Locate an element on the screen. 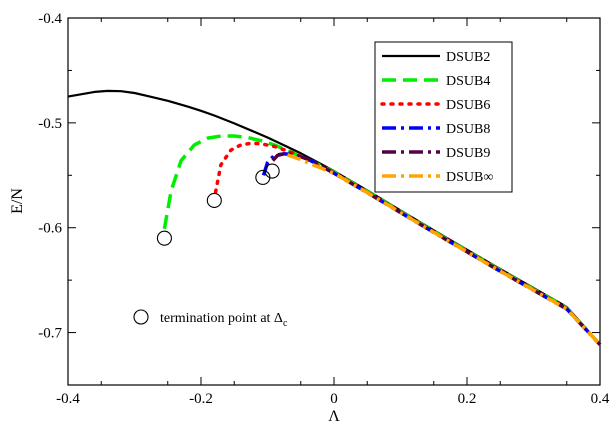 This screenshot has height=427, width=616. annotation: termination point at Δc is located at coordinates (210, 319).